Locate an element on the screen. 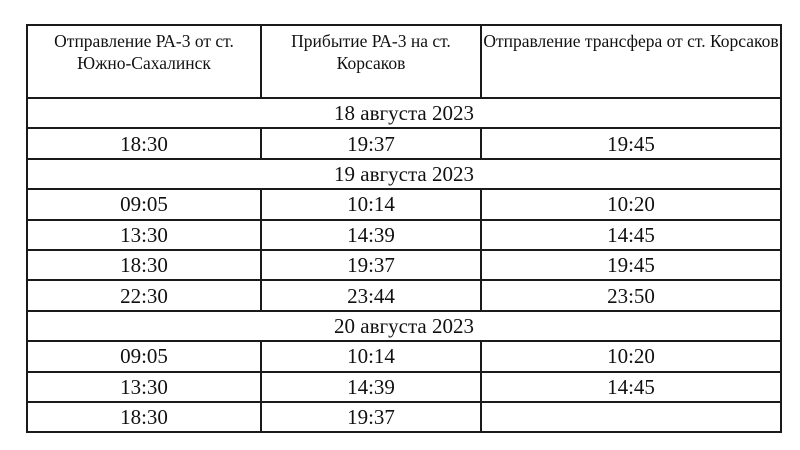 The image size is (800, 450). header-departure-yuzhno: Отправление РА-3 от ст. Южно-Сахалинск is located at coordinates (144, 61).